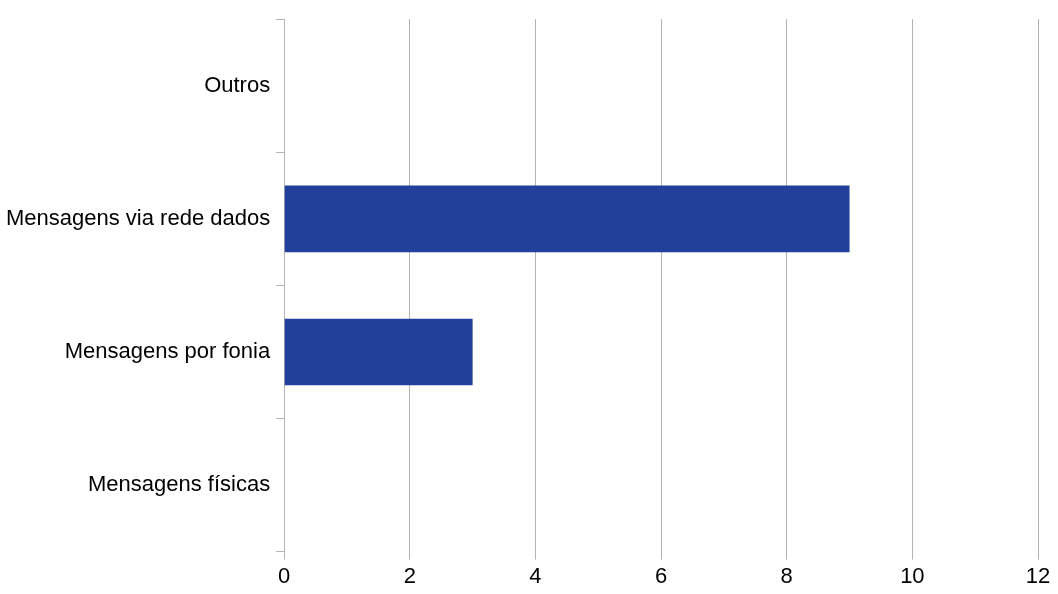 The height and width of the screenshot is (594, 1058). Describe the element at coordinates (167, 351) in the screenshot. I see `y-tick-label: Mensagens por fonia` at that location.